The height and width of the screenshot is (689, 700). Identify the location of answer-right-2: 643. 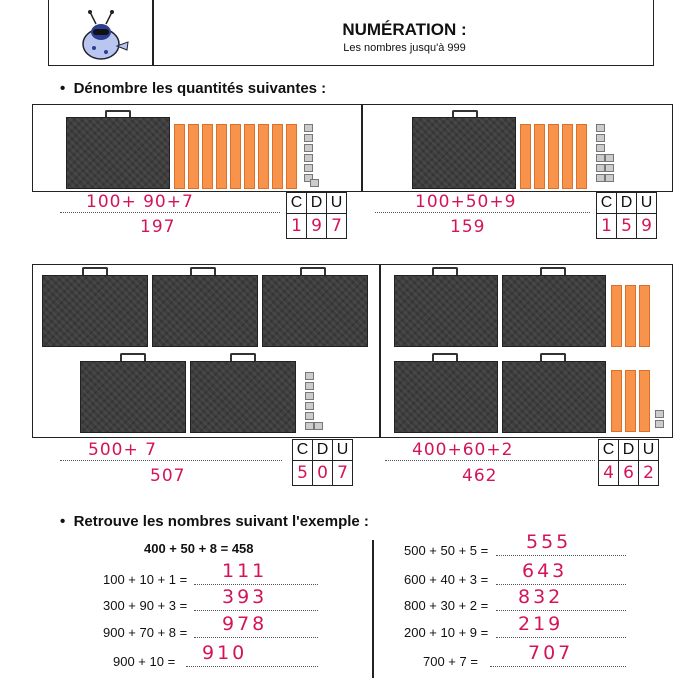
(544, 571).